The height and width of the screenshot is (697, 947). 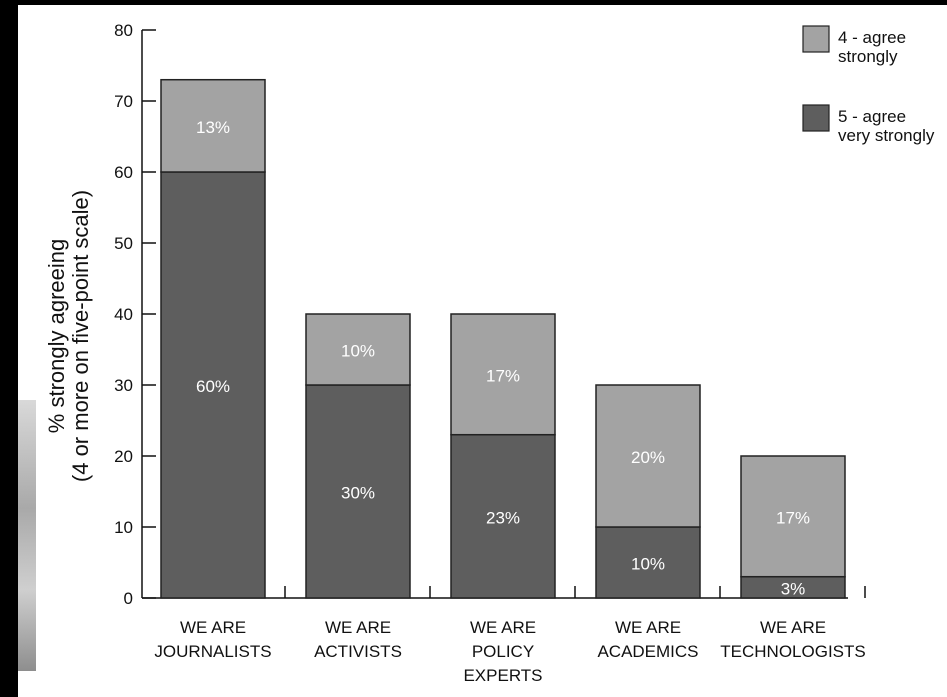 What do you see at coordinates (123, 456) in the screenshot?
I see `y-tick-label: 20` at bounding box center [123, 456].